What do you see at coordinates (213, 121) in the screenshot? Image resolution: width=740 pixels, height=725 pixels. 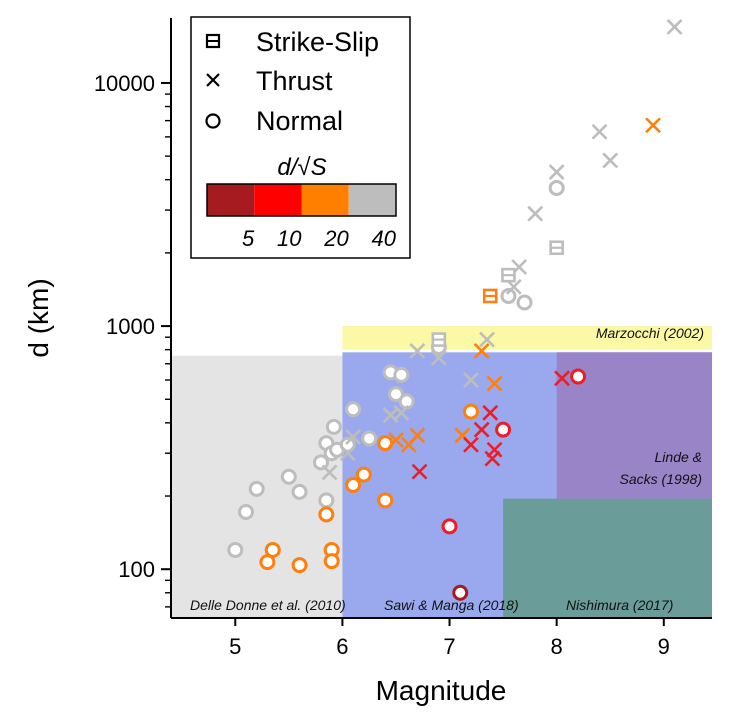 I see `legend-circle-icon` at bounding box center [213, 121].